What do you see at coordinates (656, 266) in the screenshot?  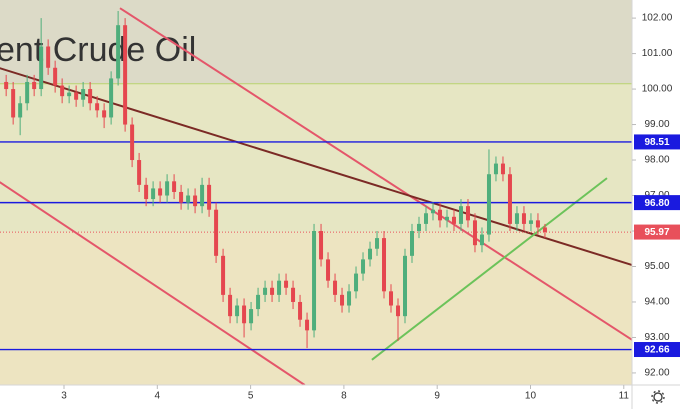 I see `y-tick-label: 95.00` at bounding box center [656, 266].